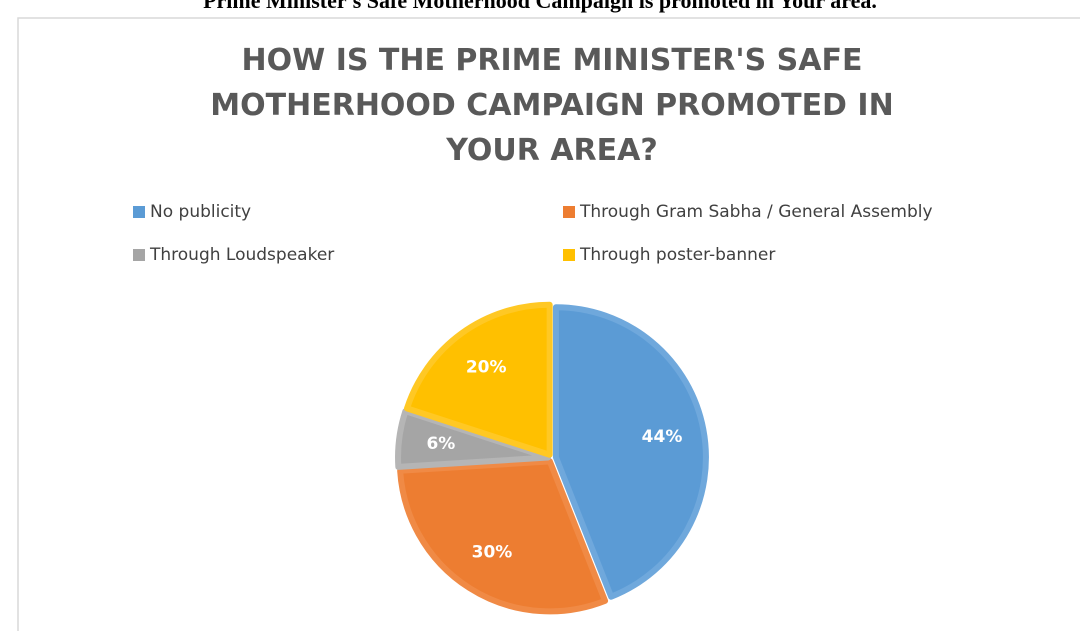 The height and width of the screenshot is (631, 1080). What do you see at coordinates (241, 255) in the screenshot?
I see `legend-label: Through Loudspeaker` at bounding box center [241, 255].